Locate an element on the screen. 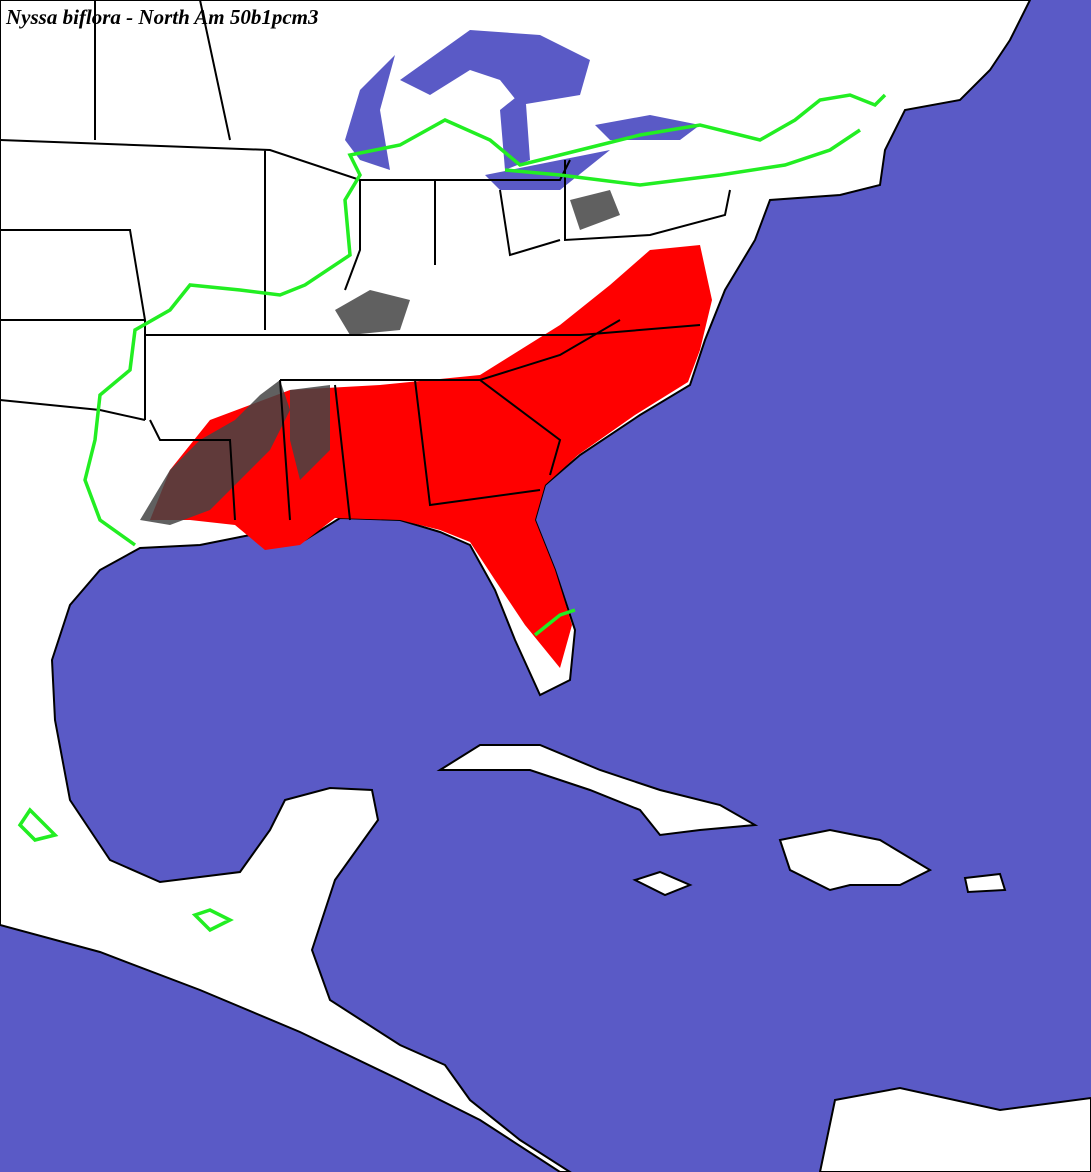 This screenshot has height=1172, width=1091. cuba is located at coordinates (597, 790).